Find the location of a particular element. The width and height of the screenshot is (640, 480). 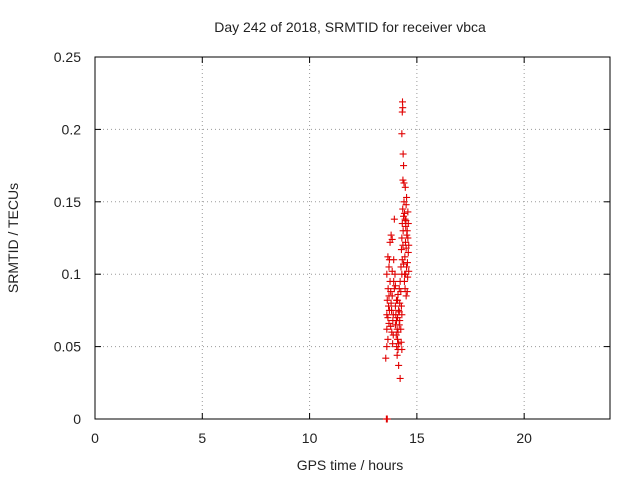

x-tick-label: 10 is located at coordinates (310, 438).